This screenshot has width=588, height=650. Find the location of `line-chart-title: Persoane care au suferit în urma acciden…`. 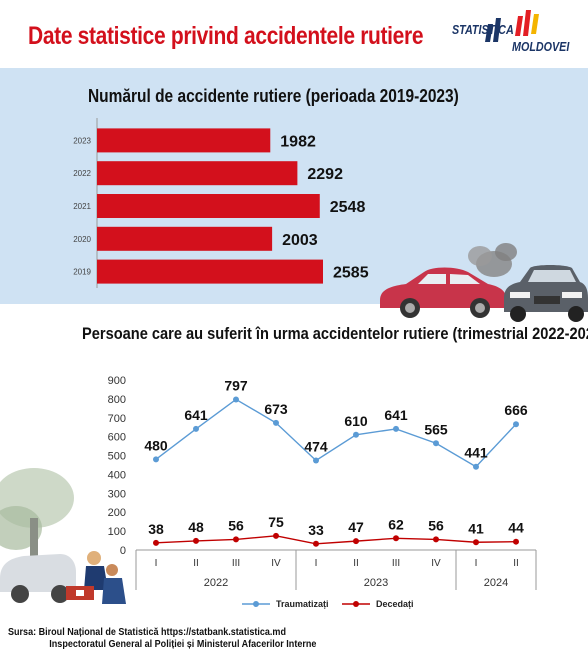

line-chart-title: Persoane care au suferit în urma acciden… is located at coordinates (335, 333).